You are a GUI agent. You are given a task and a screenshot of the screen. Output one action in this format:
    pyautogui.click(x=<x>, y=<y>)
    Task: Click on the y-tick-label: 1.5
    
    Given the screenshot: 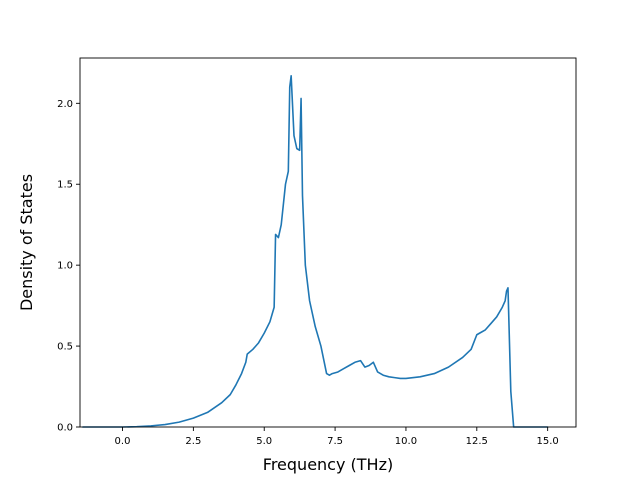 What is the action you would take?
    pyautogui.click(x=65, y=185)
    